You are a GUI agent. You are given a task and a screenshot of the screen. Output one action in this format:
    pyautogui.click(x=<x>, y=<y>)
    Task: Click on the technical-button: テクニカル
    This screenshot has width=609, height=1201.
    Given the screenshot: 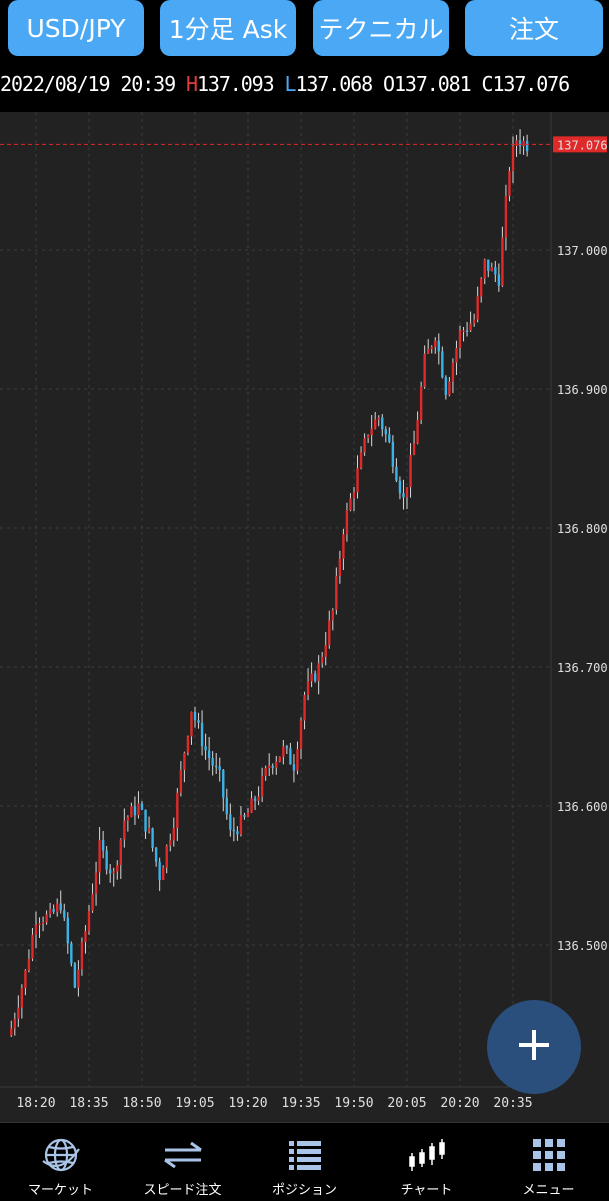 What is the action you would take?
    pyautogui.click(x=381, y=28)
    